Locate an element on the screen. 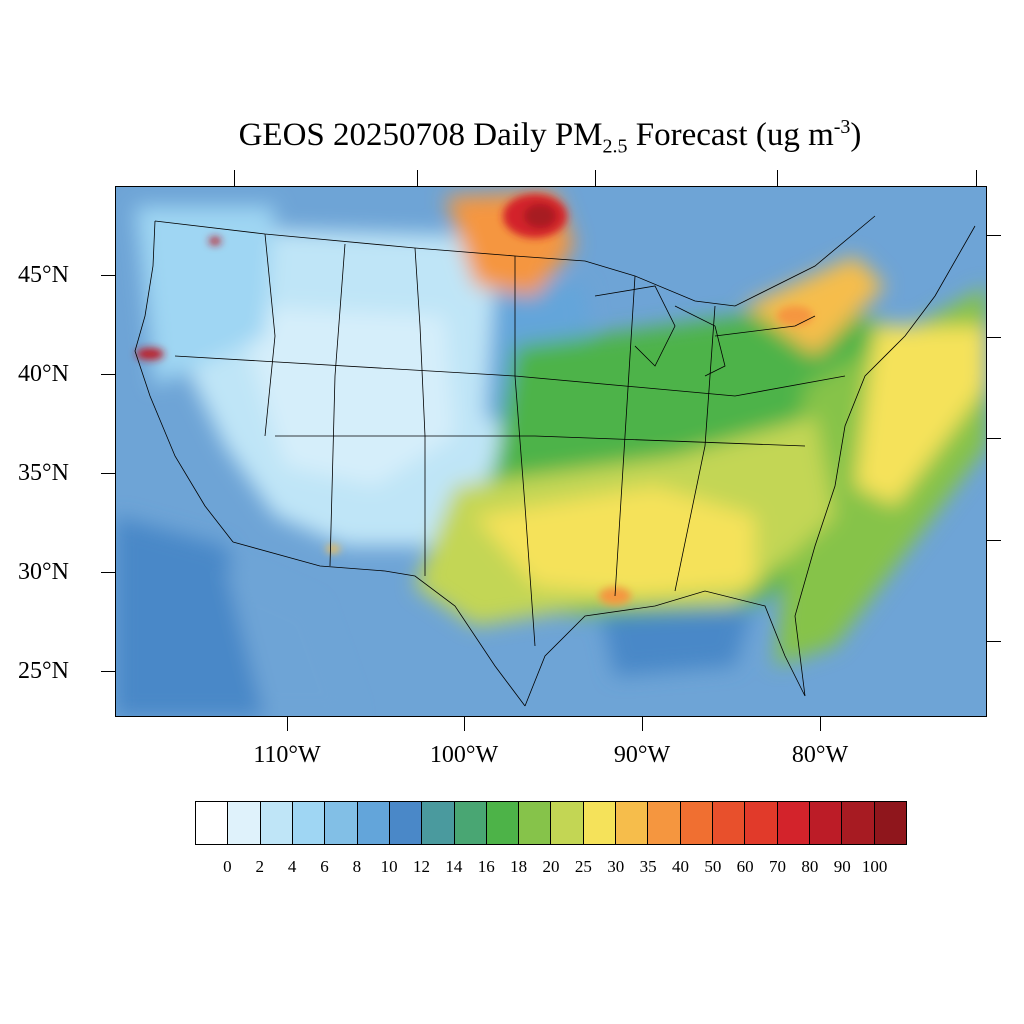 The width and height of the screenshot is (1024, 1024). idaho-fire-hotspot is located at coordinates (215, 241).